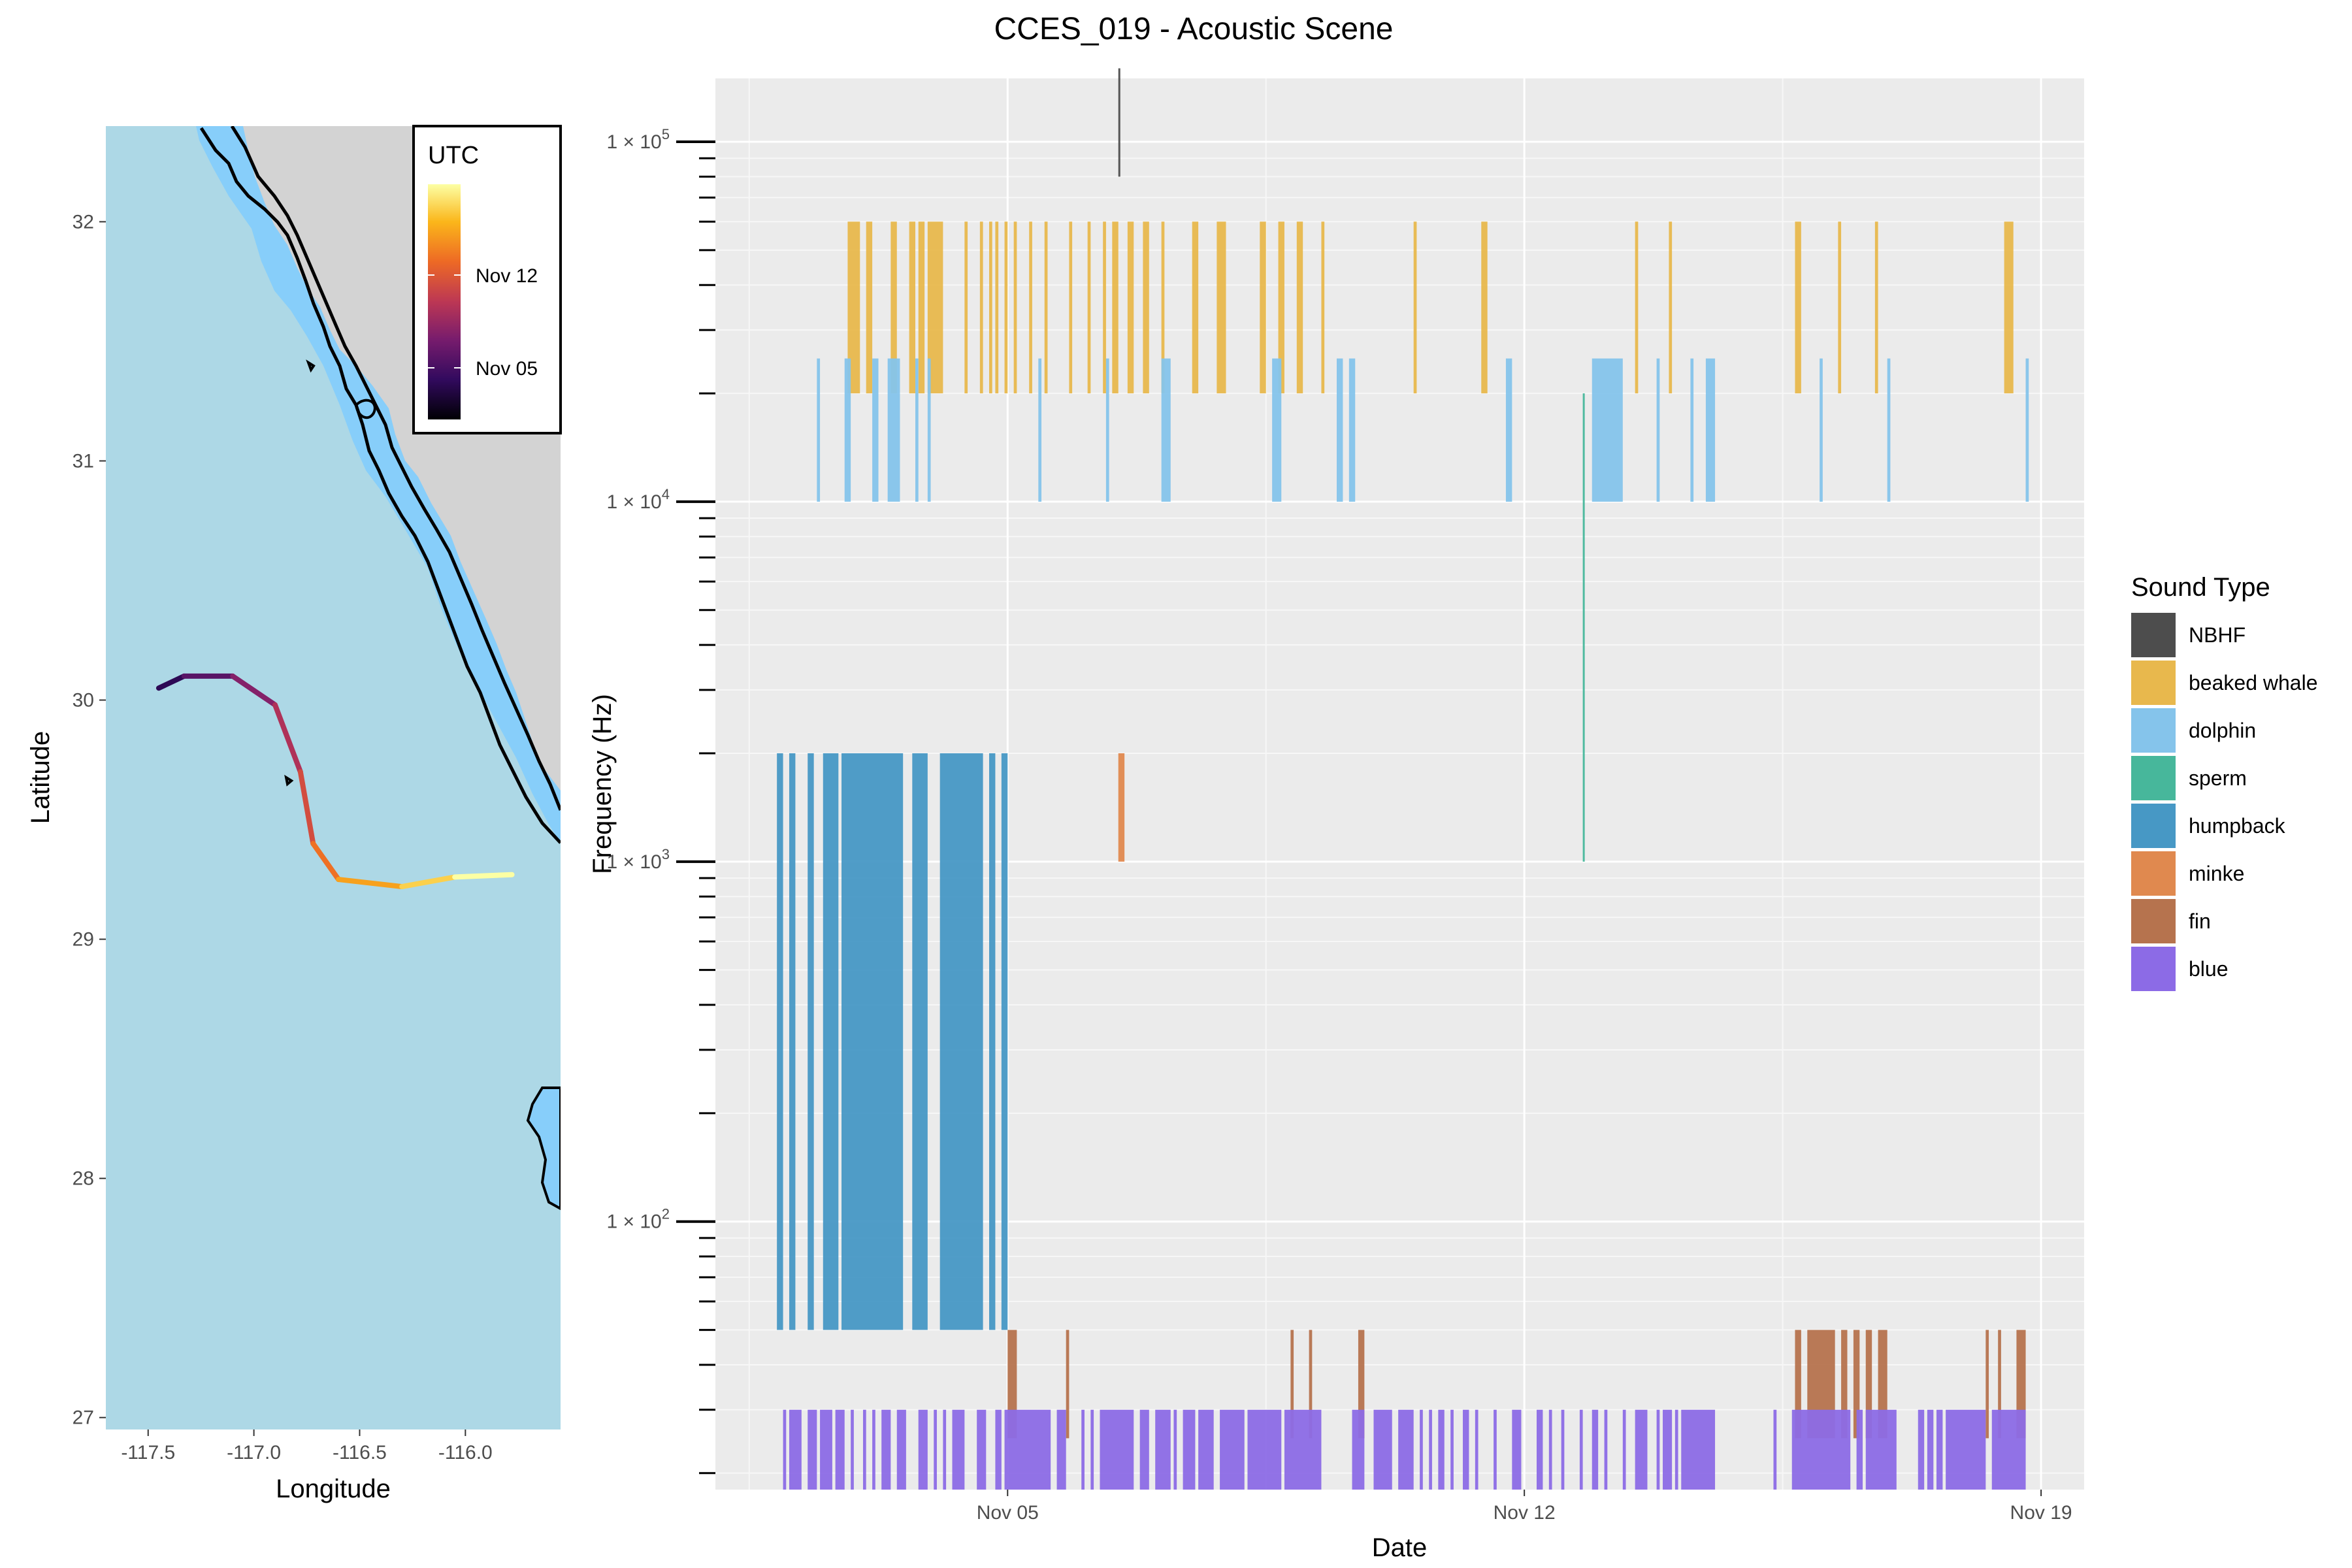 The height and width of the screenshot is (1568, 2352). What do you see at coordinates (83, 1179) in the screenshot?
I see `map-y-tick-label: 28` at bounding box center [83, 1179].